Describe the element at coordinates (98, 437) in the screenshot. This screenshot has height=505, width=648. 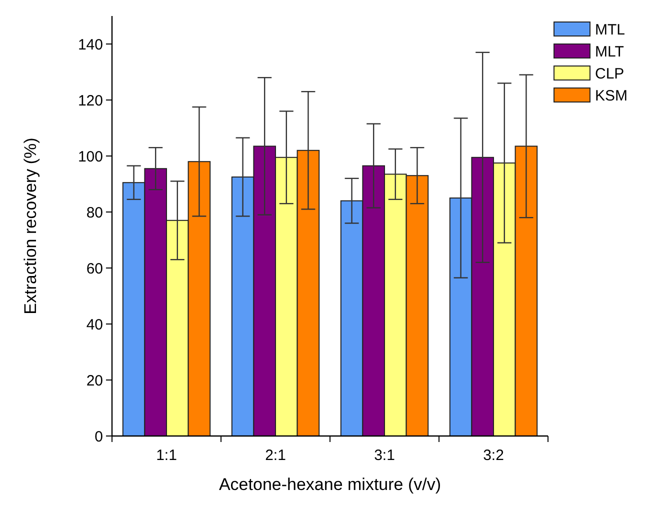
I see `y-tick-label: 0` at that location.